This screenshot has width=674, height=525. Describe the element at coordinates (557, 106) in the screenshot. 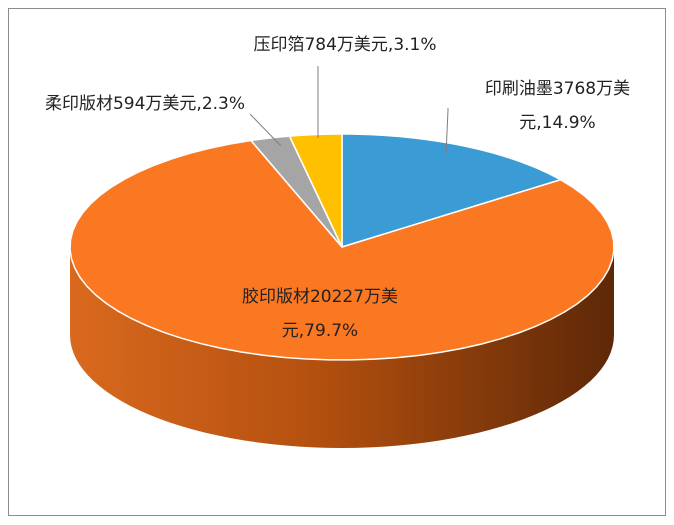

I see `data-label: 印刷油墨3768万美元,14.9%` at that location.